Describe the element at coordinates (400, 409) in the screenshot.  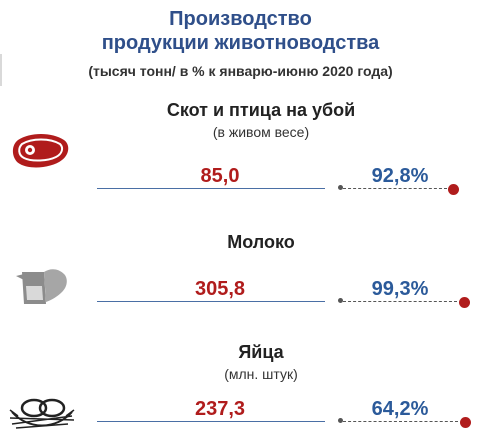
I see `item-eggs-percent: 64,2%` at that location.